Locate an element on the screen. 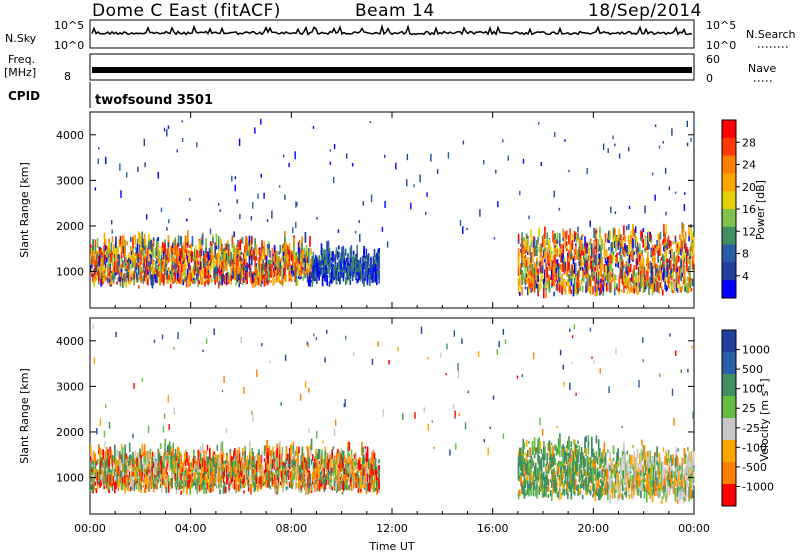 The width and height of the screenshot is (800, 554). xtick-label: 08:00 is located at coordinates (291, 528).